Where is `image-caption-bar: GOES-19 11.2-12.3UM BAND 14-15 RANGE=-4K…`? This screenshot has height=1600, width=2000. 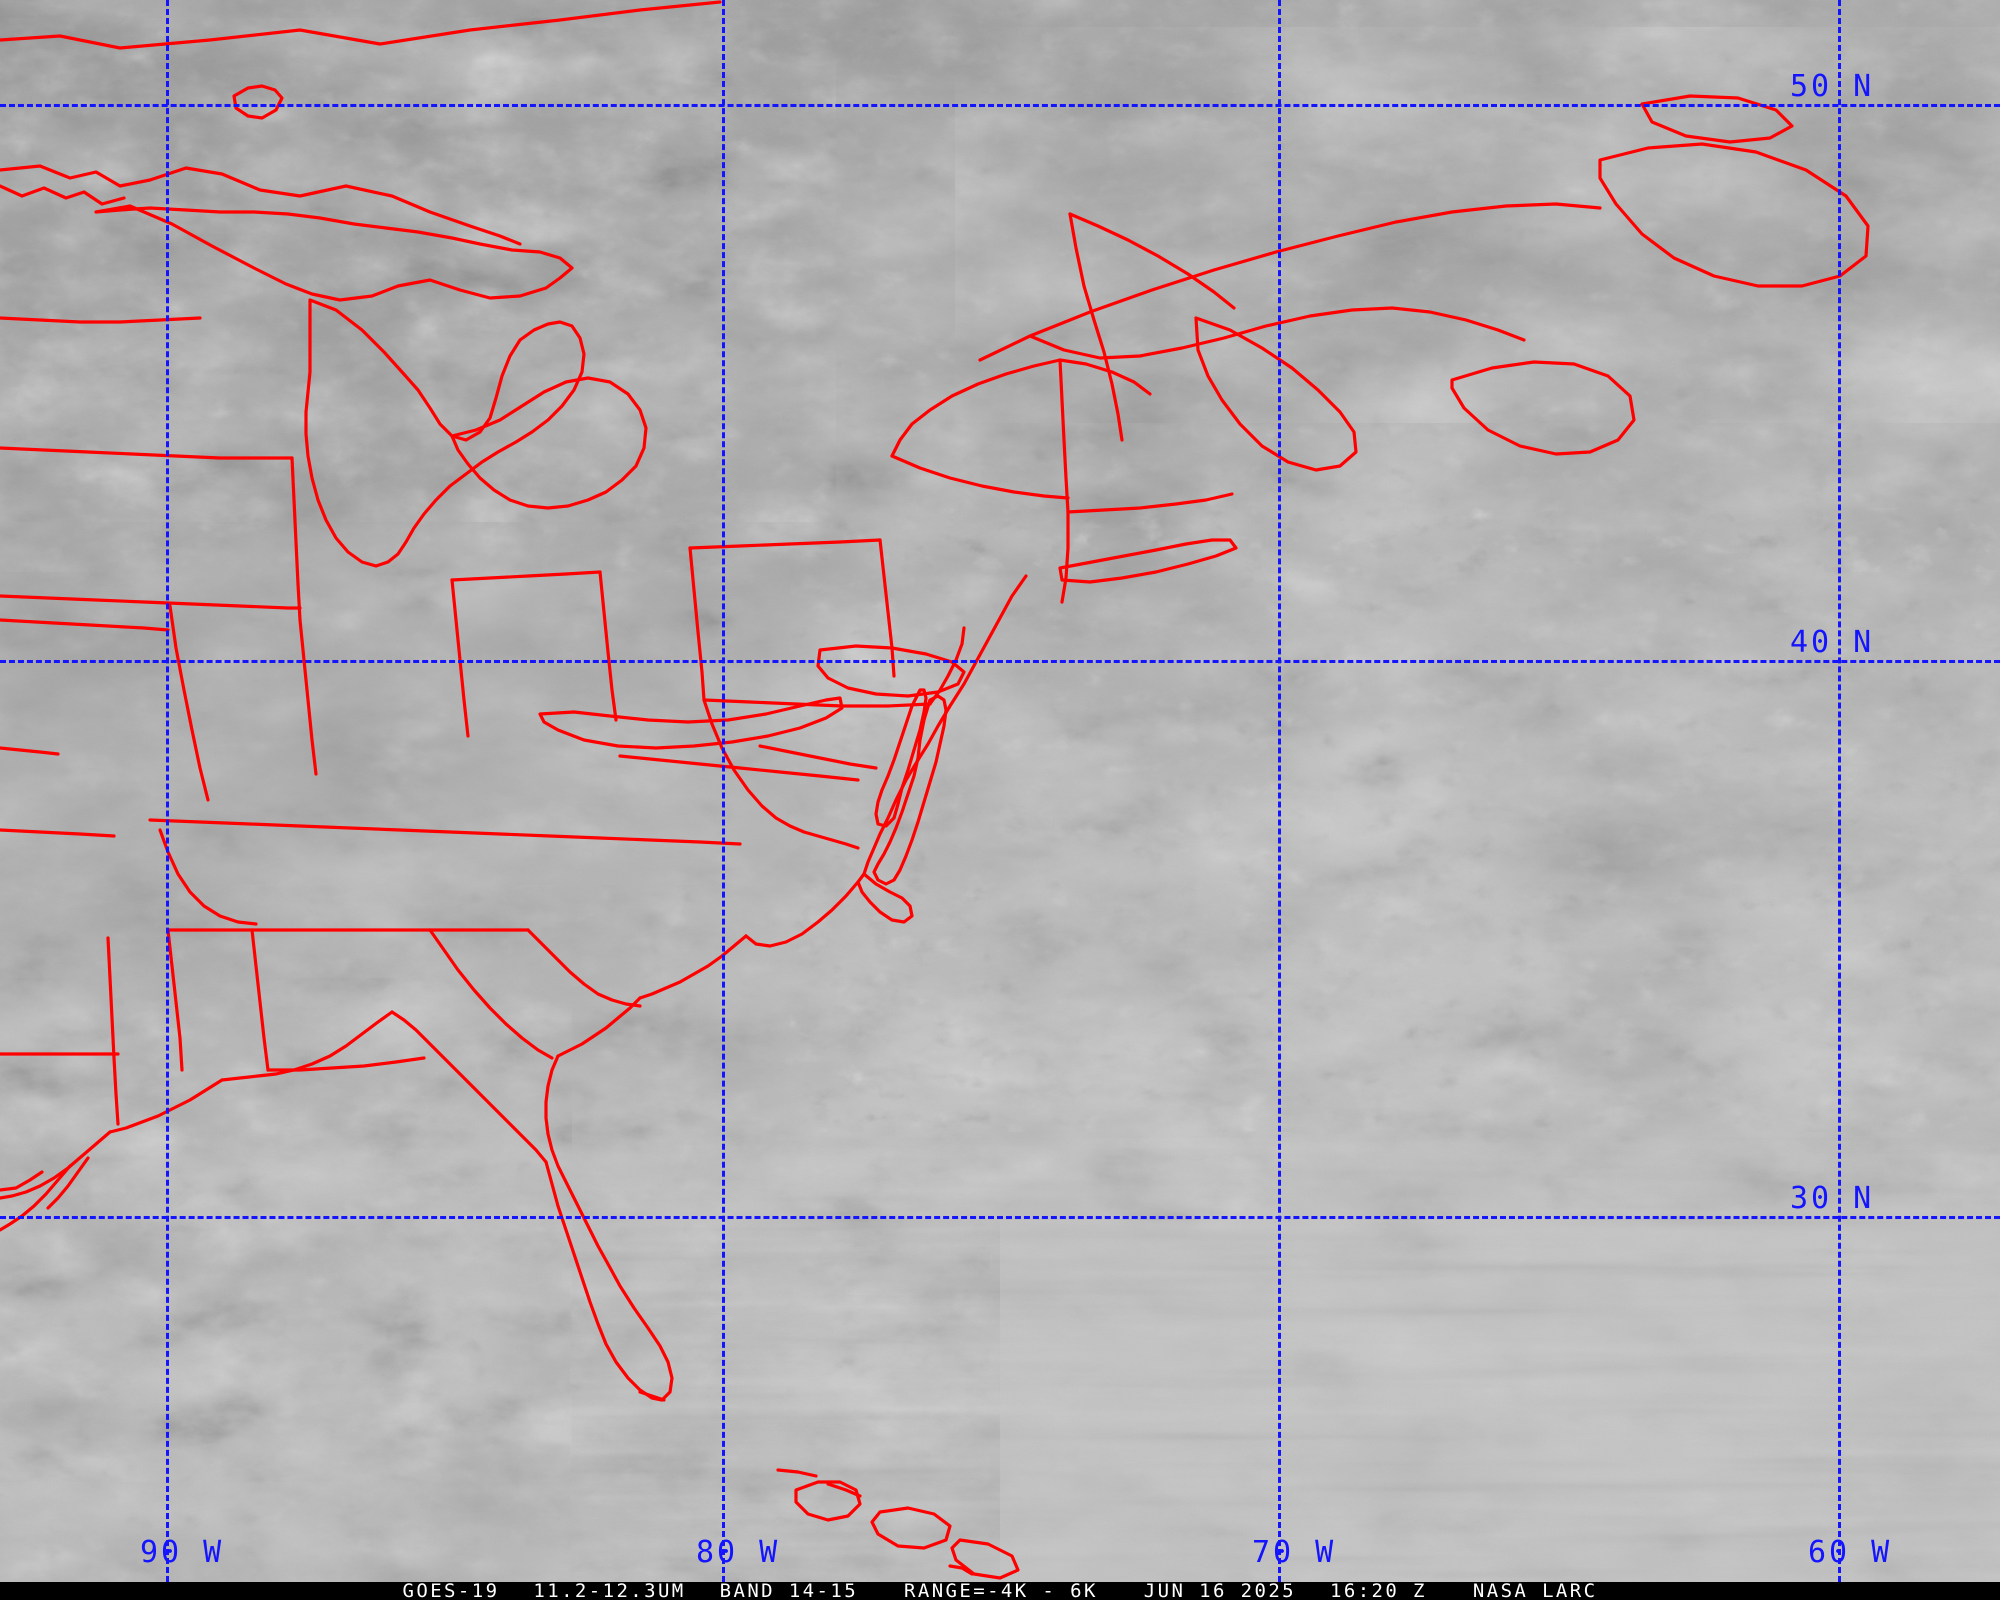 image-caption-bar: GOES-19 11.2-12.3UM BAND 14-15 RANGE=-4K… is located at coordinates (1000, 1591).